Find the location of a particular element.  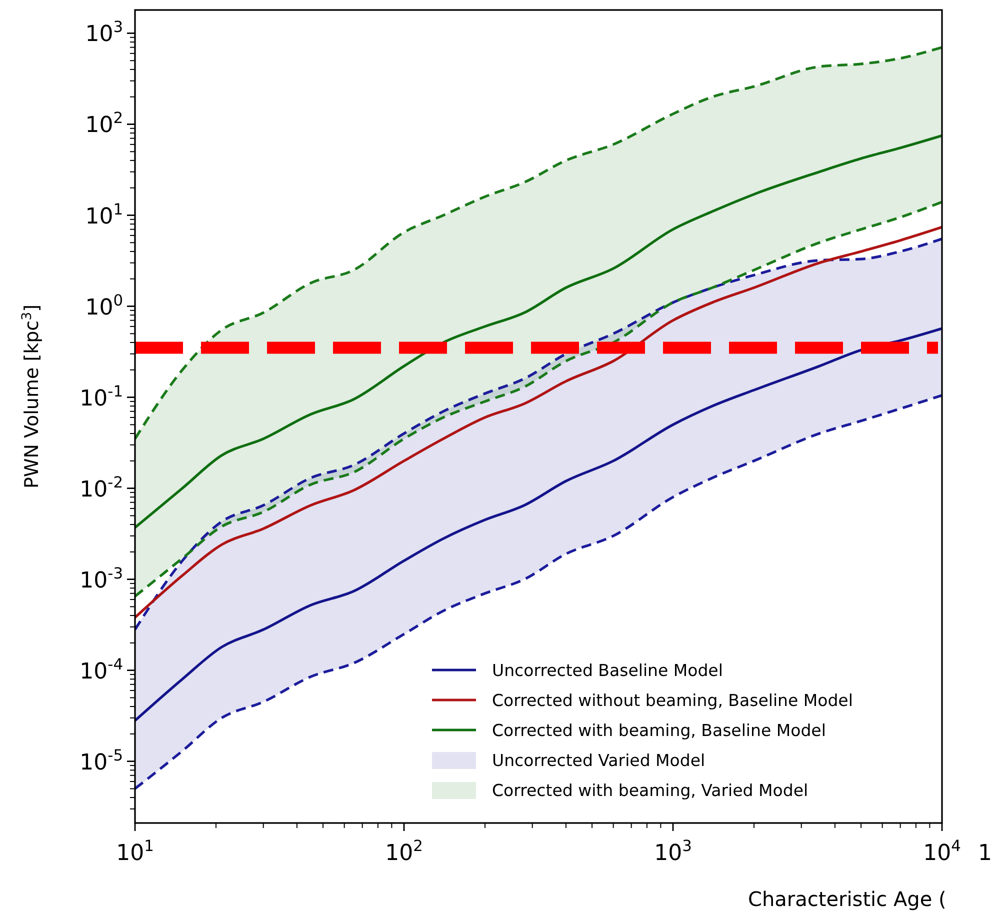

text: 1 is located at coordinates (985, 853).